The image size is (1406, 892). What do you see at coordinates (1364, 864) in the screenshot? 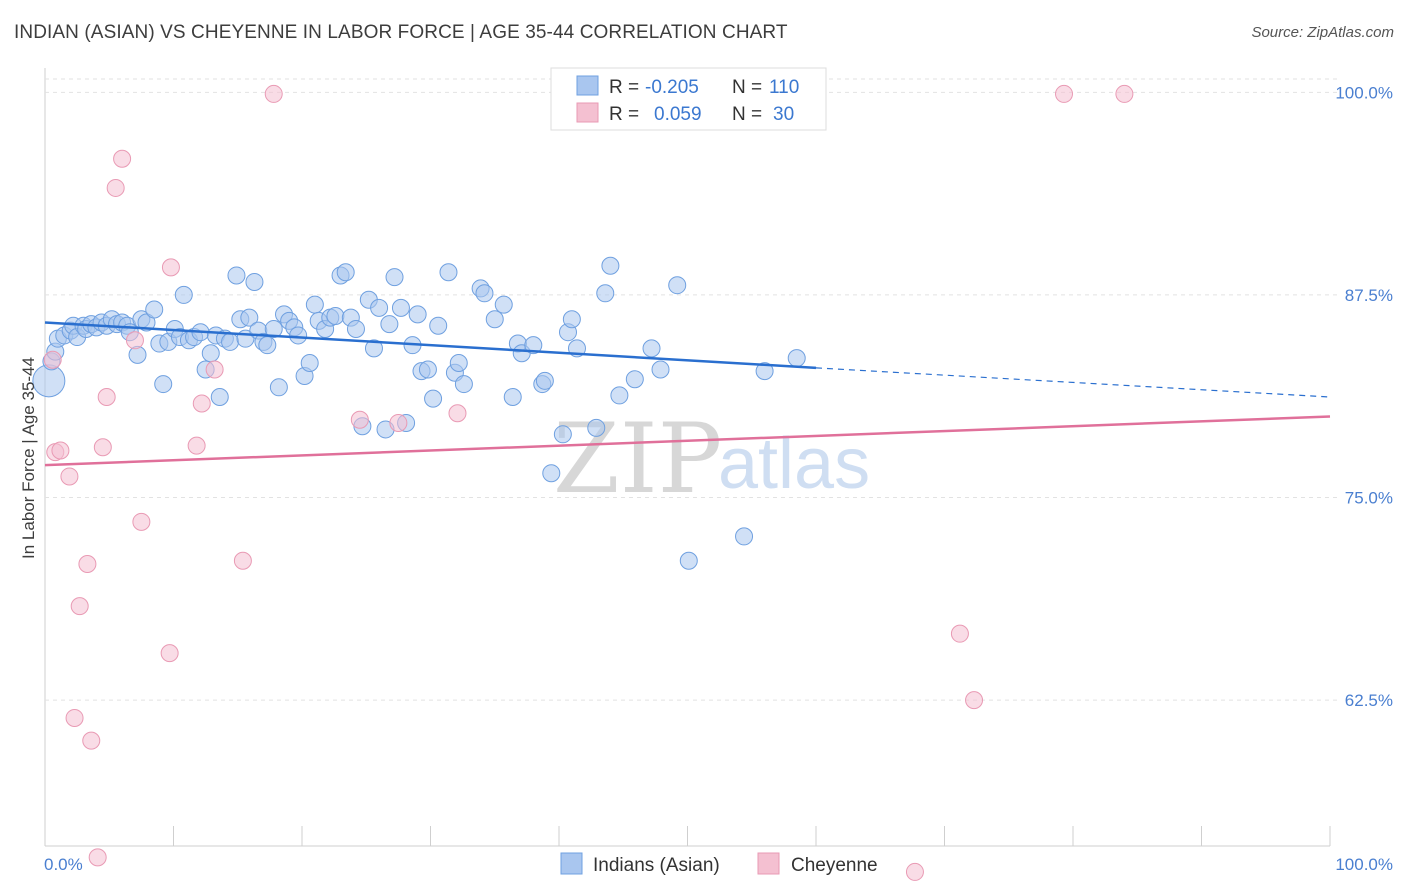
I see `x-tick-label-right: 100.0%` at bounding box center [1364, 864].